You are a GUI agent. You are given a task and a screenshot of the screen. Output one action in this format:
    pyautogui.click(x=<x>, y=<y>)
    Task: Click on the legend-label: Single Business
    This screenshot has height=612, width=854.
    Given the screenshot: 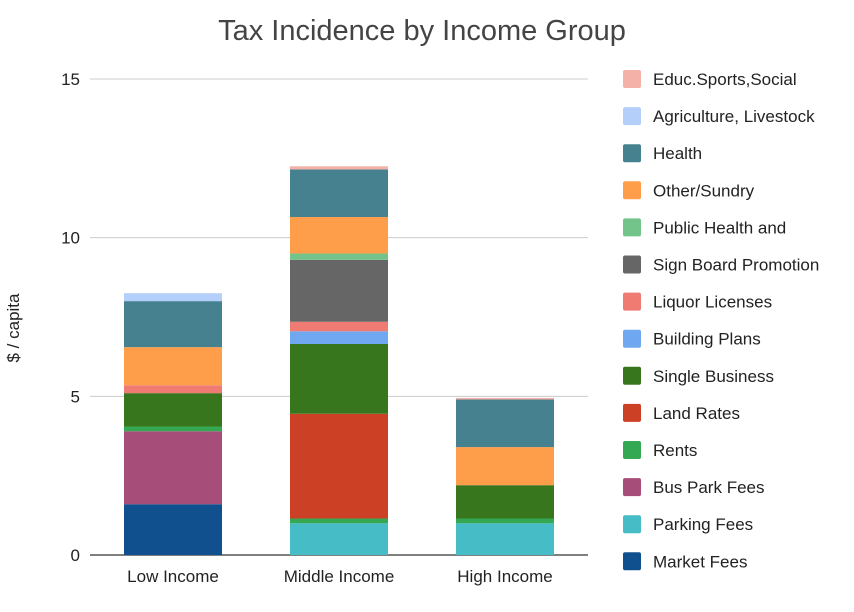 What is the action you would take?
    pyautogui.click(x=713, y=376)
    